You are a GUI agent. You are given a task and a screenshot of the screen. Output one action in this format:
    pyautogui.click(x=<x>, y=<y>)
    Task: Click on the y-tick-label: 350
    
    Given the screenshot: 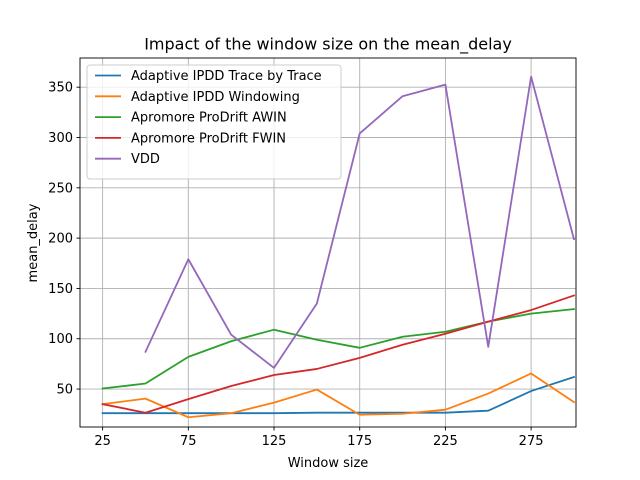 What is the action you would take?
    pyautogui.click(x=60, y=88)
    